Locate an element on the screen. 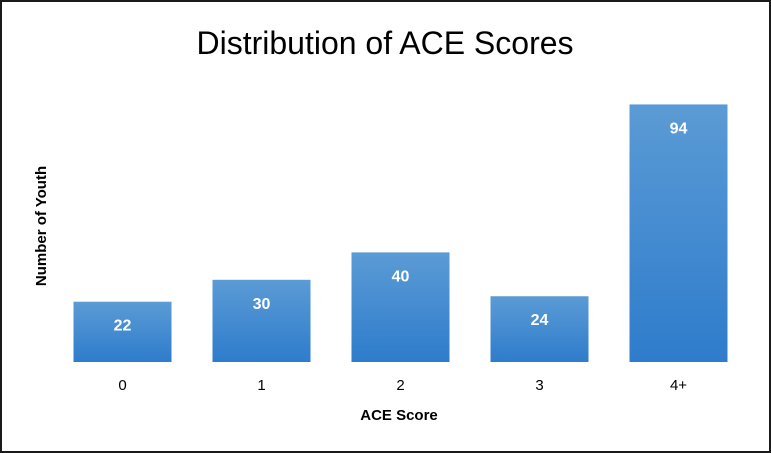 Image resolution: width=771 pixels, height=453 pixels. data-label-4+: 94 is located at coordinates (679, 128).